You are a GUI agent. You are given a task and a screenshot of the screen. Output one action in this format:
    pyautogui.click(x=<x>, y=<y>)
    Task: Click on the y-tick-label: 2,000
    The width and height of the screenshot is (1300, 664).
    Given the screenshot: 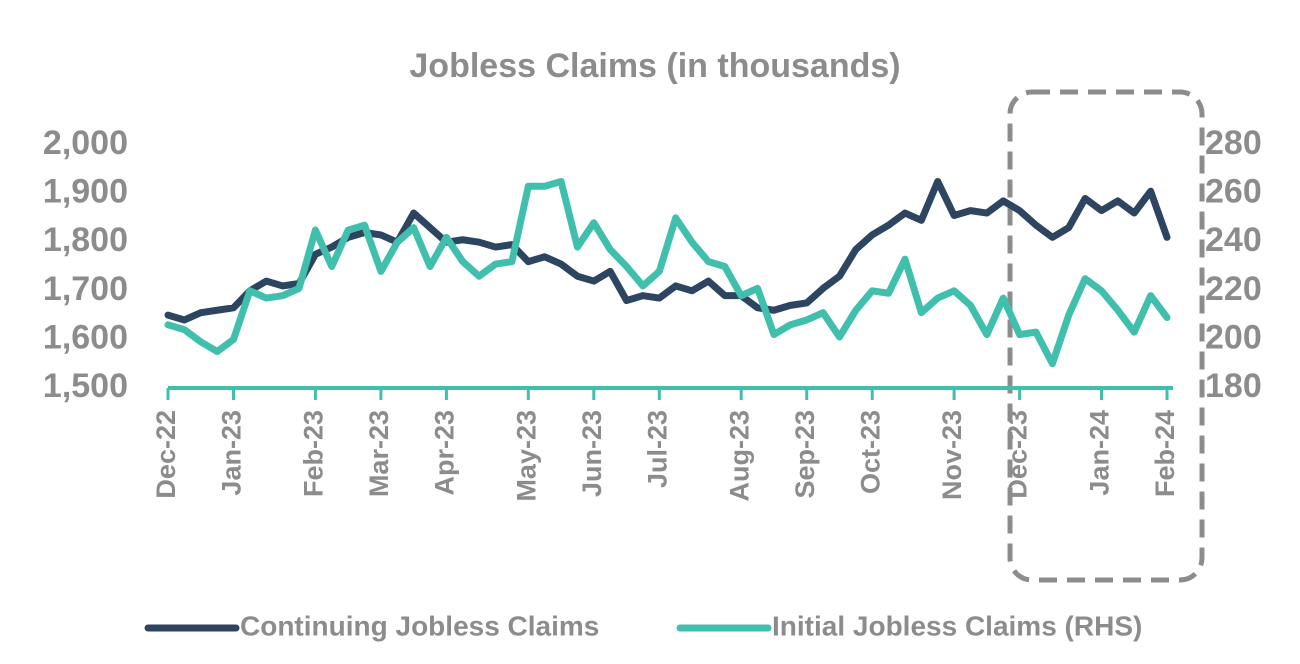 What is the action you would take?
    pyautogui.click(x=85, y=143)
    